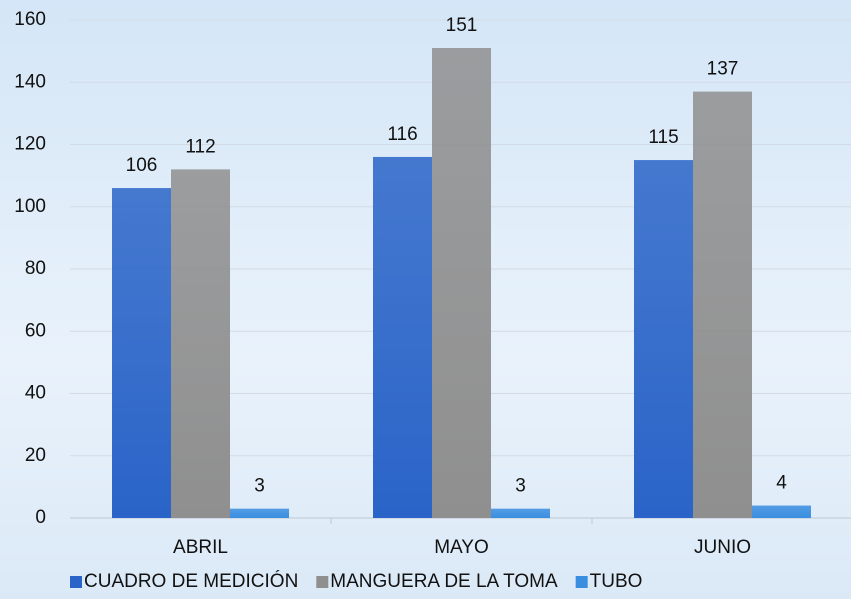  What do you see at coordinates (461, 547) in the screenshot?
I see `x-tick-label: MAYO` at bounding box center [461, 547].